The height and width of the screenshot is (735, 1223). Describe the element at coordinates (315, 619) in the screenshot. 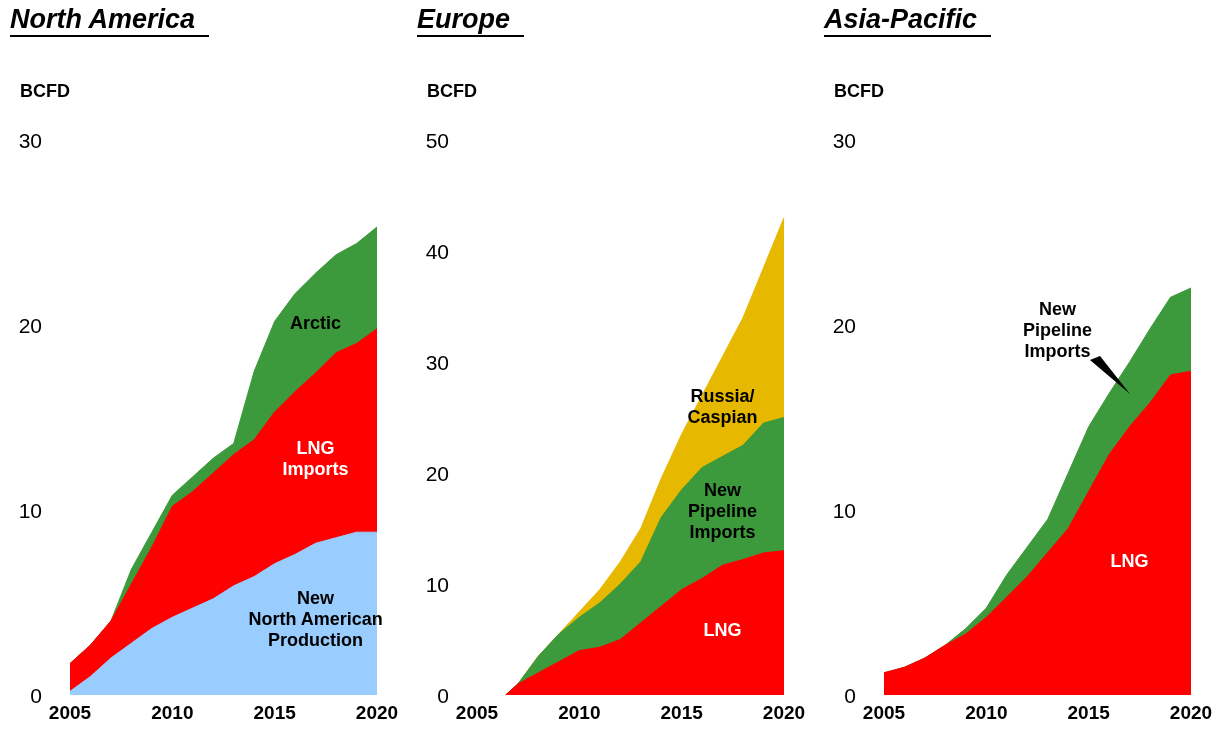

I see `series-label: New North American Production` at that location.